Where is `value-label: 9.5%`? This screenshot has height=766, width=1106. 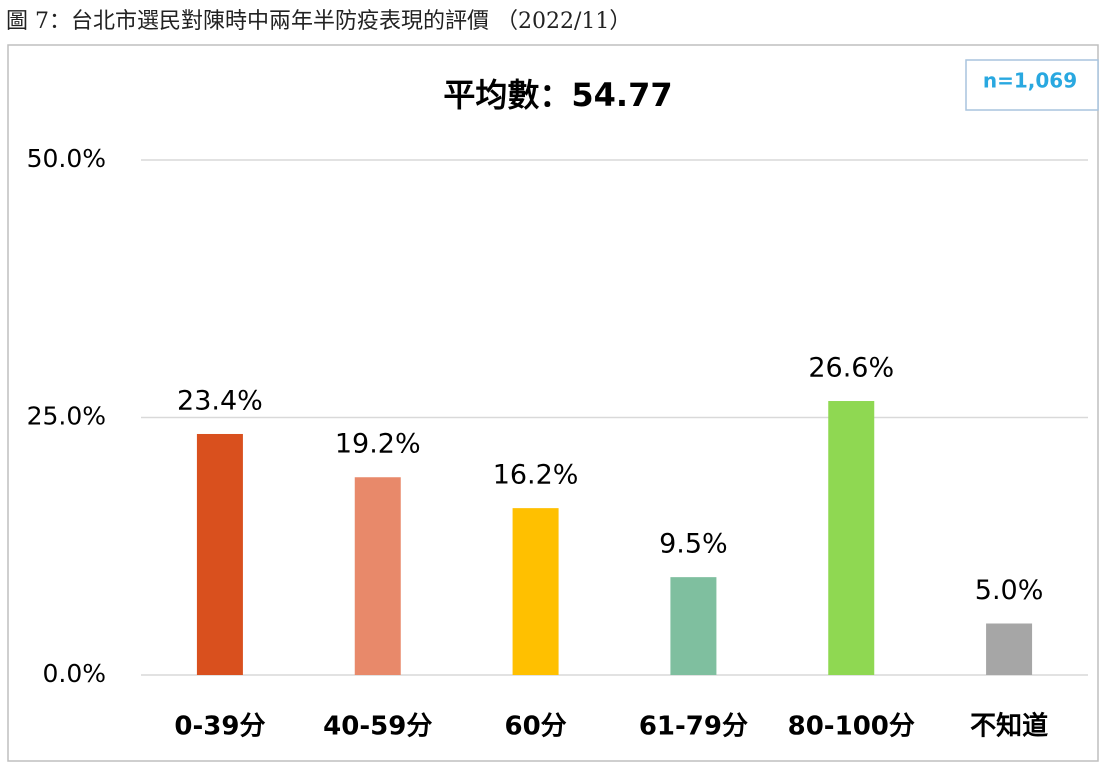
value-label: 9.5% is located at coordinates (693, 544).